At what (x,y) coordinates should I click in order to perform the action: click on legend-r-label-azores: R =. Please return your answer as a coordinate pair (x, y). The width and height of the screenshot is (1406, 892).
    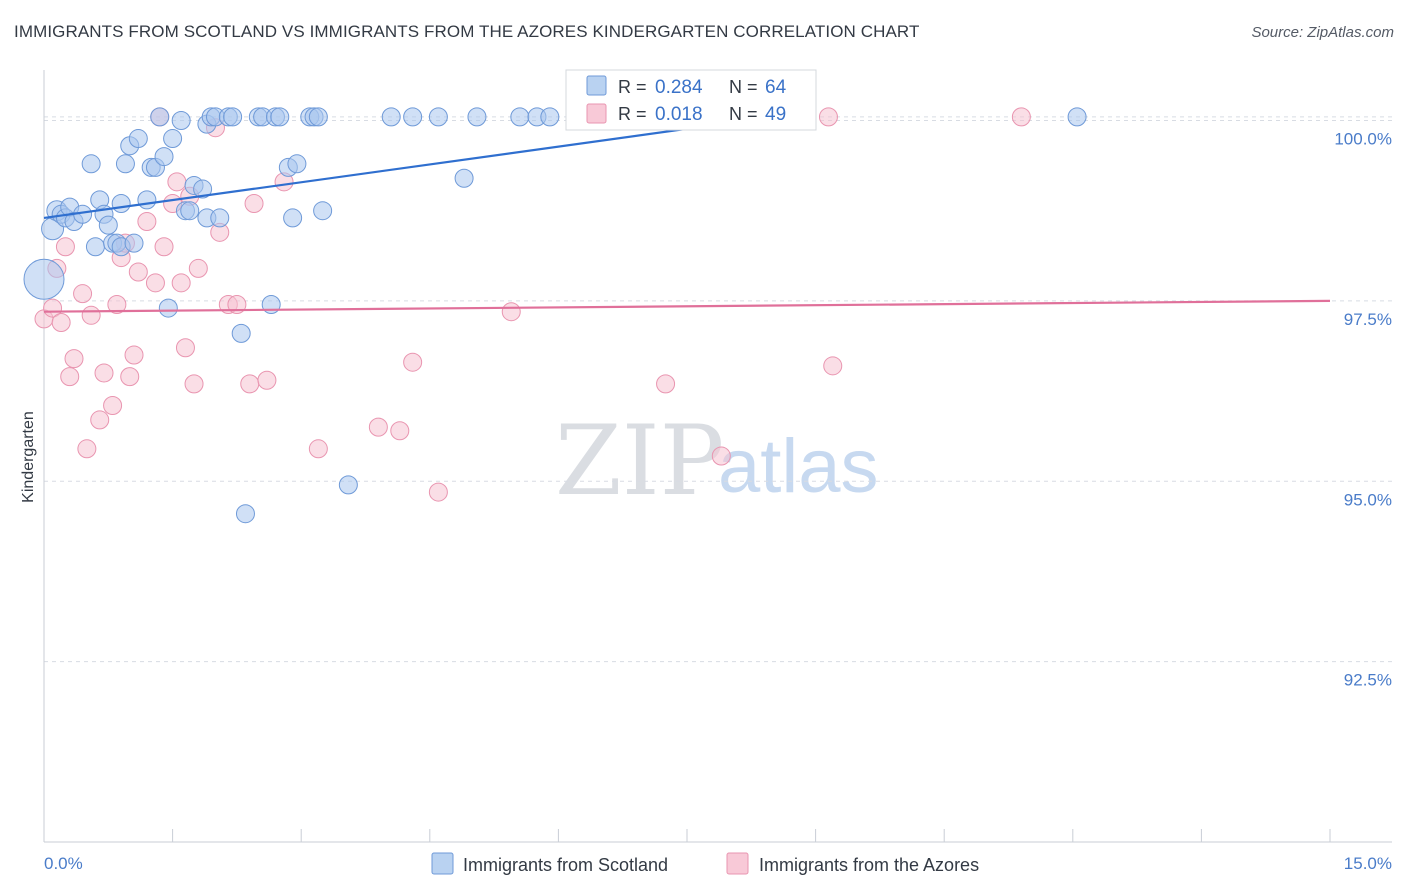
    Looking at the image, I should click on (632, 114).